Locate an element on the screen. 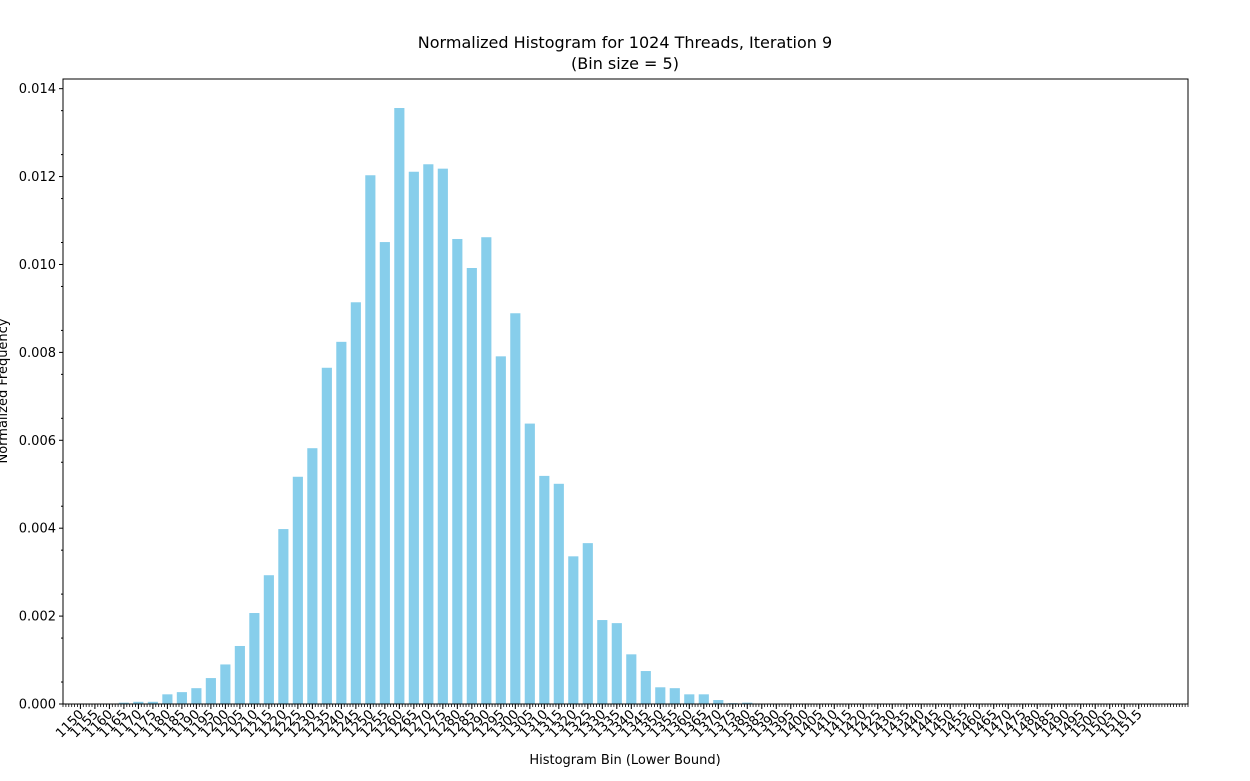 The width and height of the screenshot is (1250, 781). y-tick-label: 0.004 is located at coordinates (37, 529).